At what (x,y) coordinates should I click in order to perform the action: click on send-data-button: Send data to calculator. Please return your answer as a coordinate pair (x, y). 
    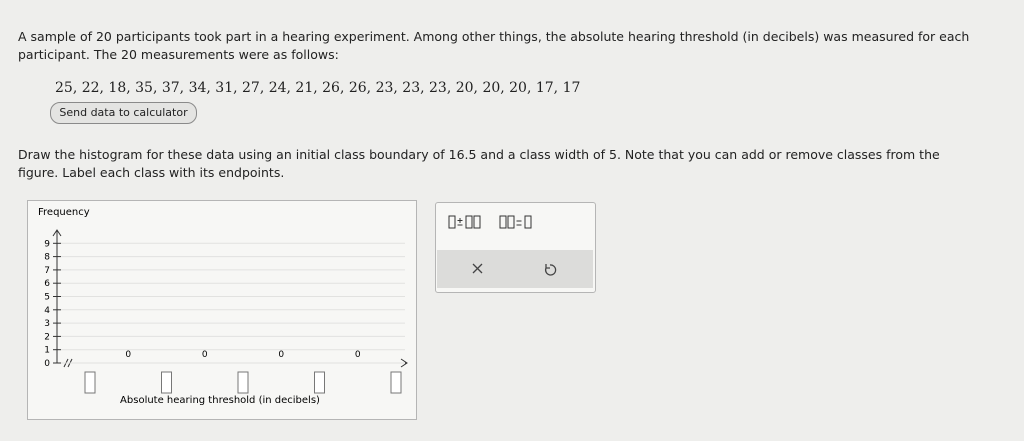
    Looking at the image, I should click on (123, 113).